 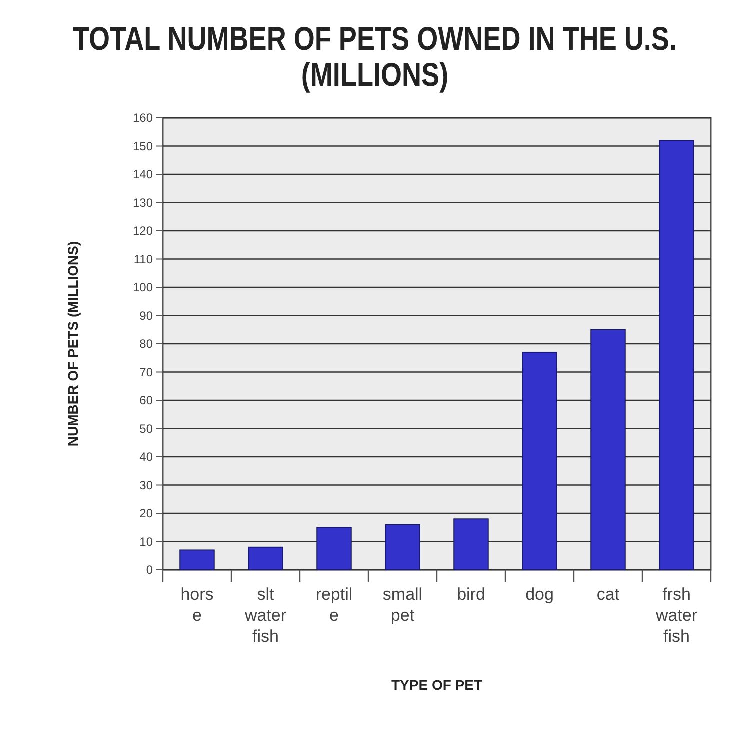 What do you see at coordinates (143, 175) in the screenshot?
I see `y-tick-label: 140` at bounding box center [143, 175].